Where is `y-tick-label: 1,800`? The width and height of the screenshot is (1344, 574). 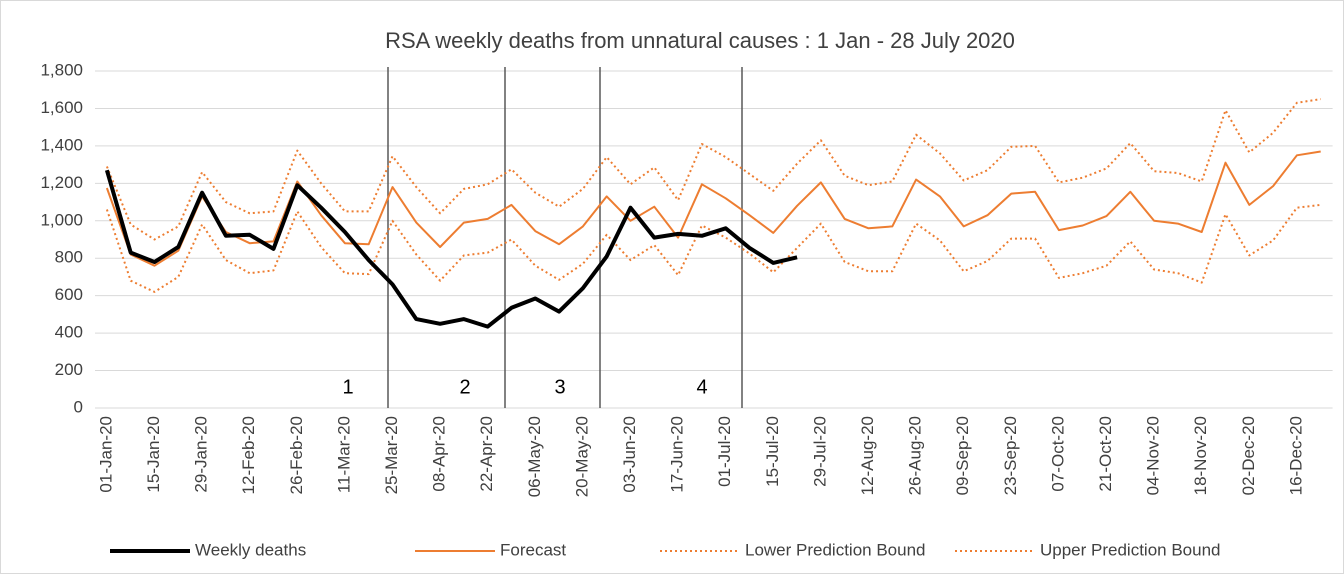 y-tick-label: 1,800 is located at coordinates (61, 69).